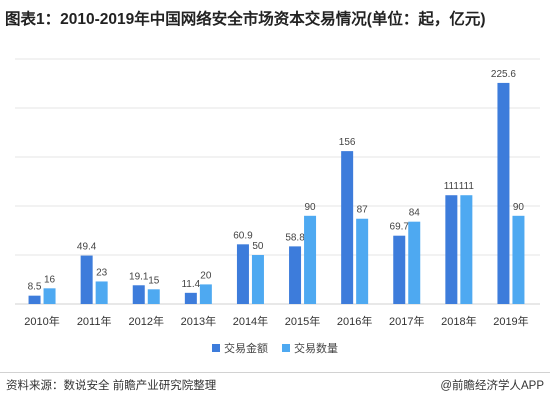 This screenshot has width=550, height=405. I want to click on x-tick-label: 2014年, so click(250, 321).